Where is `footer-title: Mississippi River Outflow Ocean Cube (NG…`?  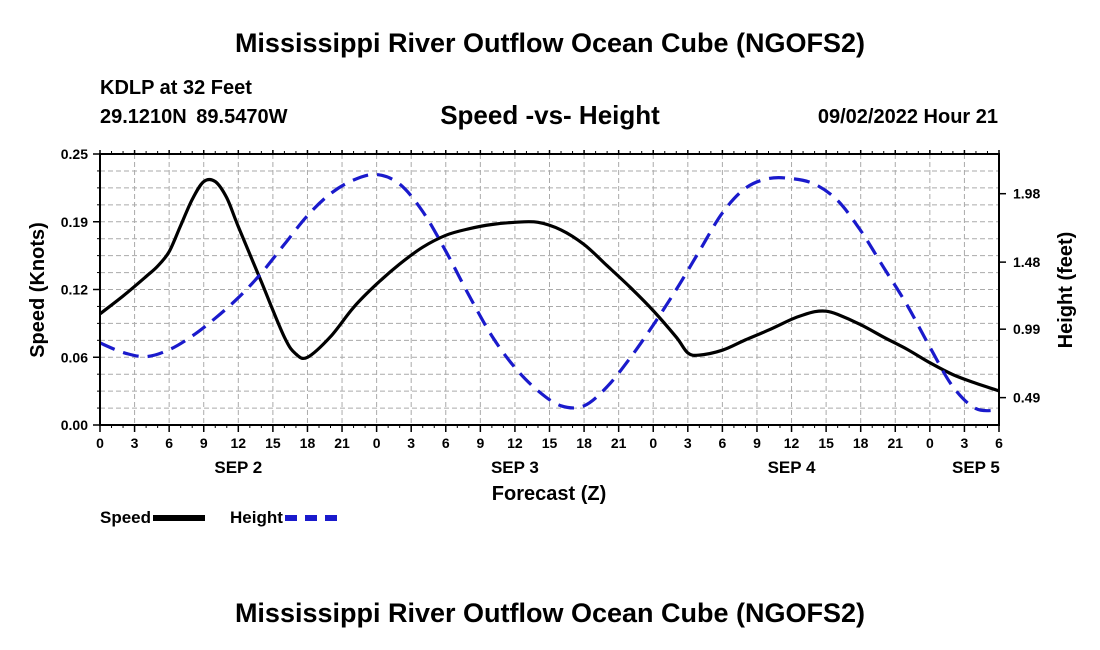 footer-title: Mississippi River Outflow Ocean Cube (NG… is located at coordinates (550, 613).